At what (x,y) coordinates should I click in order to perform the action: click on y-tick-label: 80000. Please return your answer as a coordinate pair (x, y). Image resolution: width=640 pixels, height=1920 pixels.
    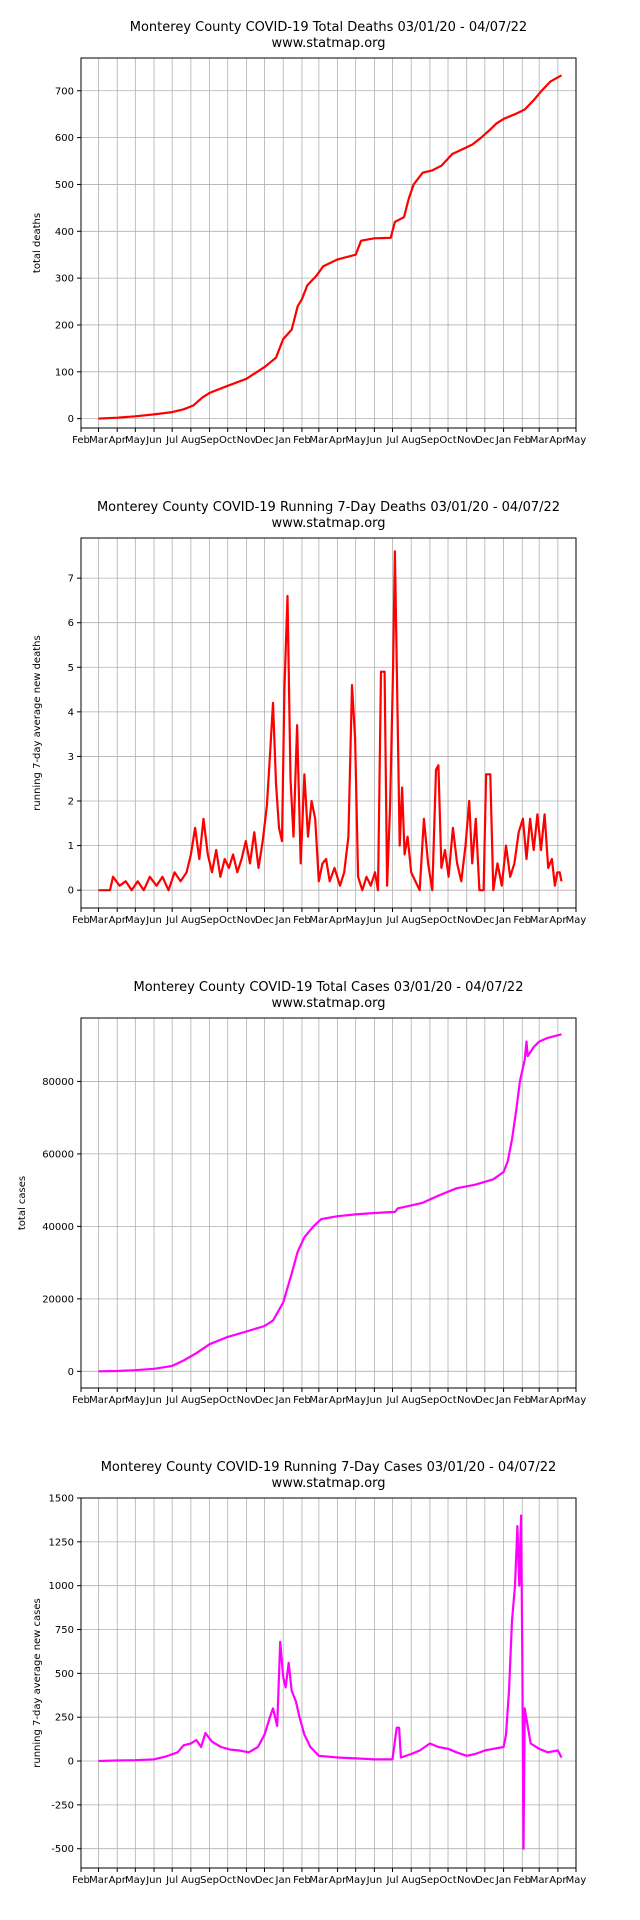
    Looking at the image, I should click on (58, 1082).